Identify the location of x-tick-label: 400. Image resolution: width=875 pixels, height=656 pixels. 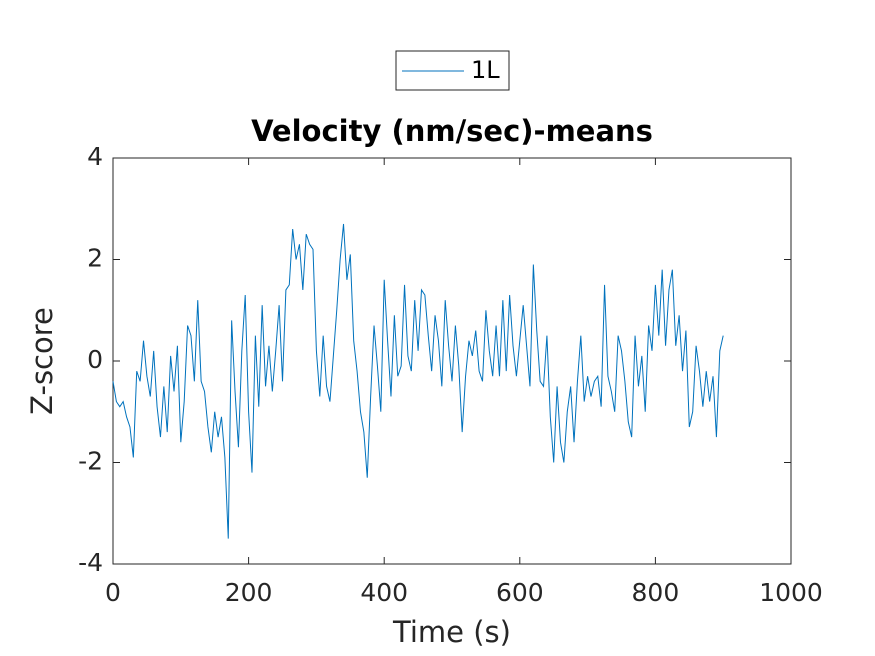
(384, 592).